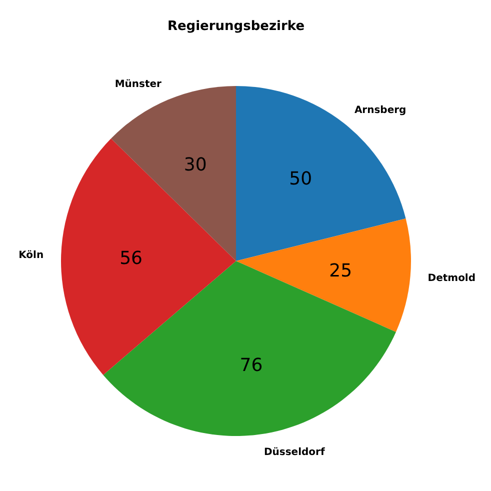 Image resolution: width=491 pixels, height=491 pixels. I want to click on slice-label: Düsseldorf, so click(295, 452).